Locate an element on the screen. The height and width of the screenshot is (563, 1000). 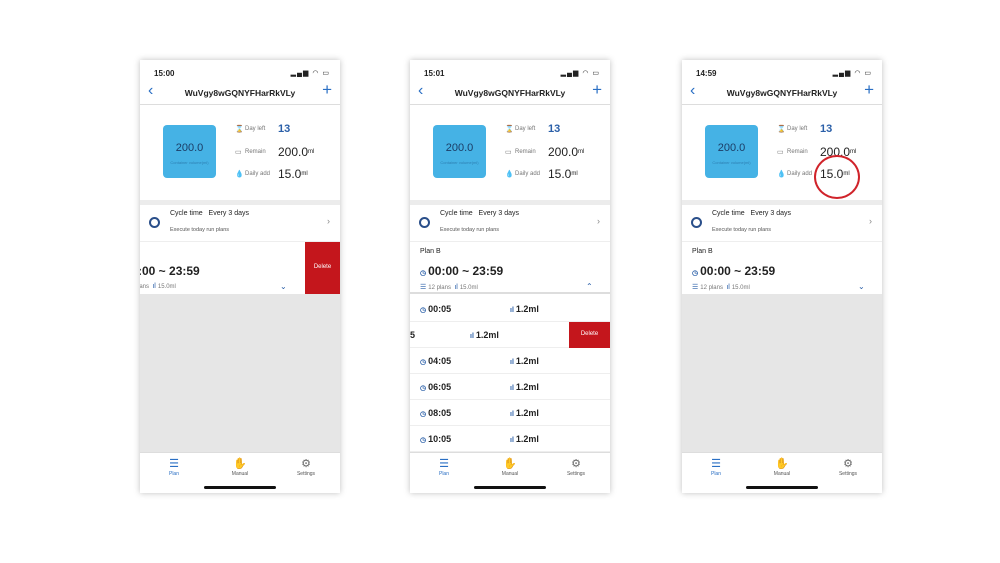
remain-value: 200.0 is located at coordinates (293, 152).